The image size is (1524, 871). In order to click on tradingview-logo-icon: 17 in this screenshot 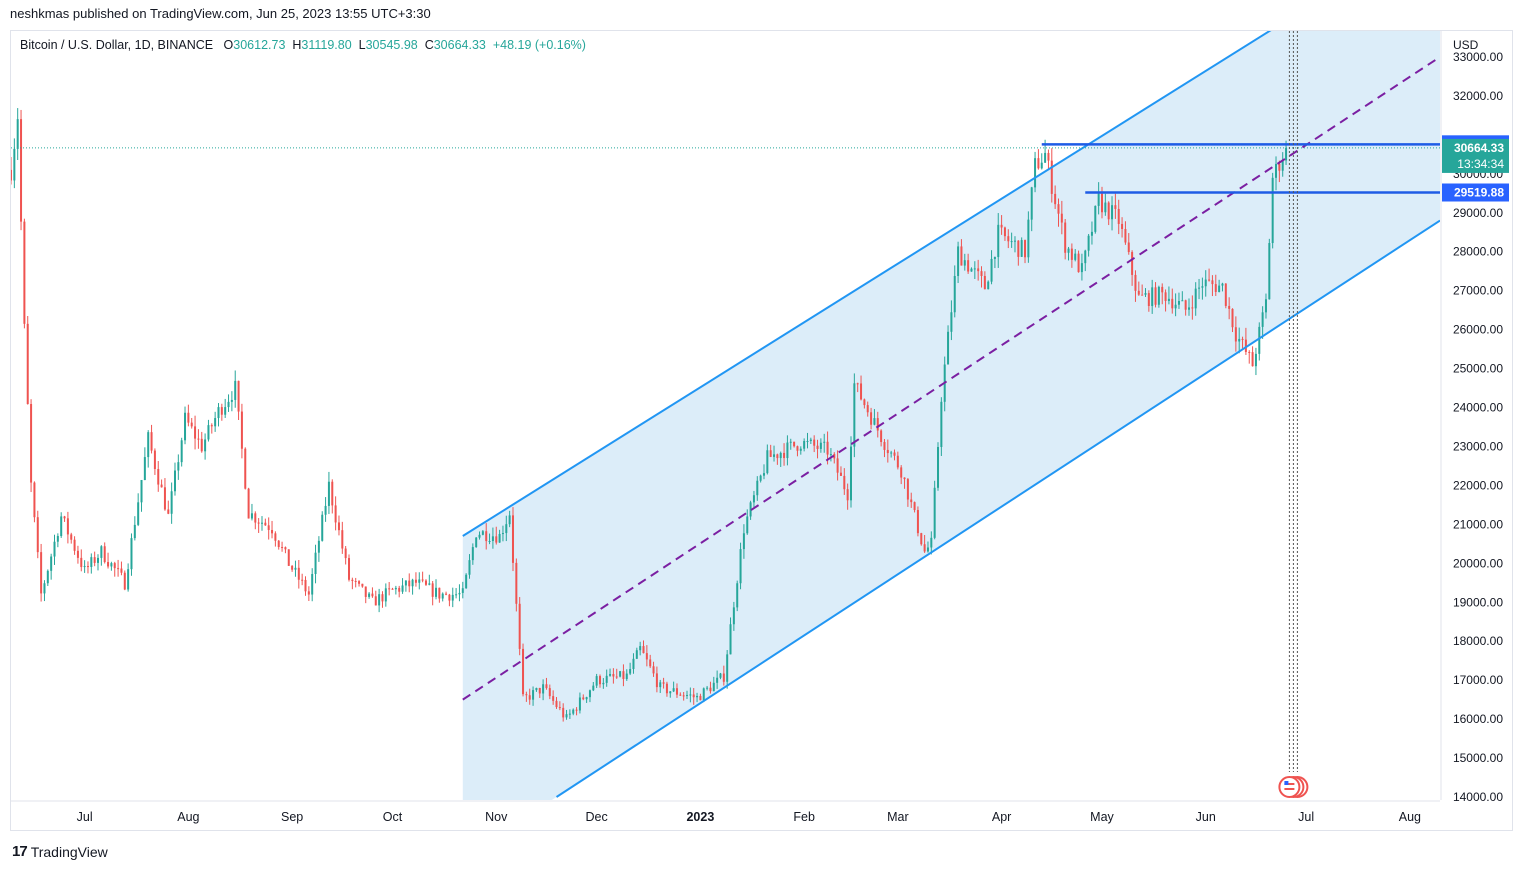, I will do `click(20, 851)`.